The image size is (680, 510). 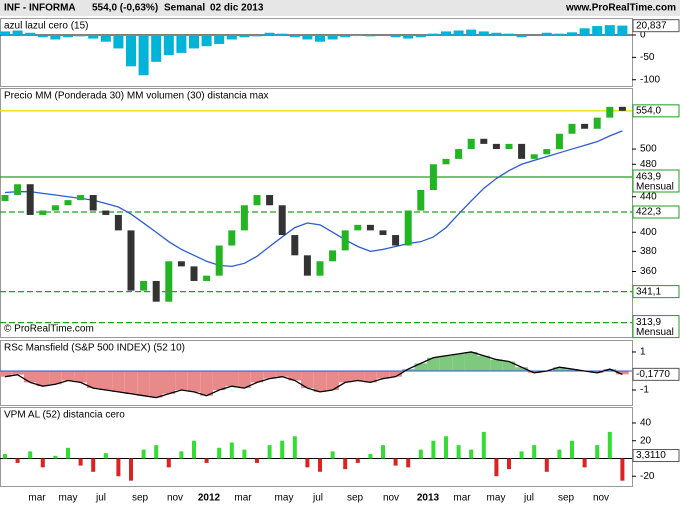 What do you see at coordinates (648, 164) in the screenshot?
I see `y-tick-label: 480` at bounding box center [648, 164].